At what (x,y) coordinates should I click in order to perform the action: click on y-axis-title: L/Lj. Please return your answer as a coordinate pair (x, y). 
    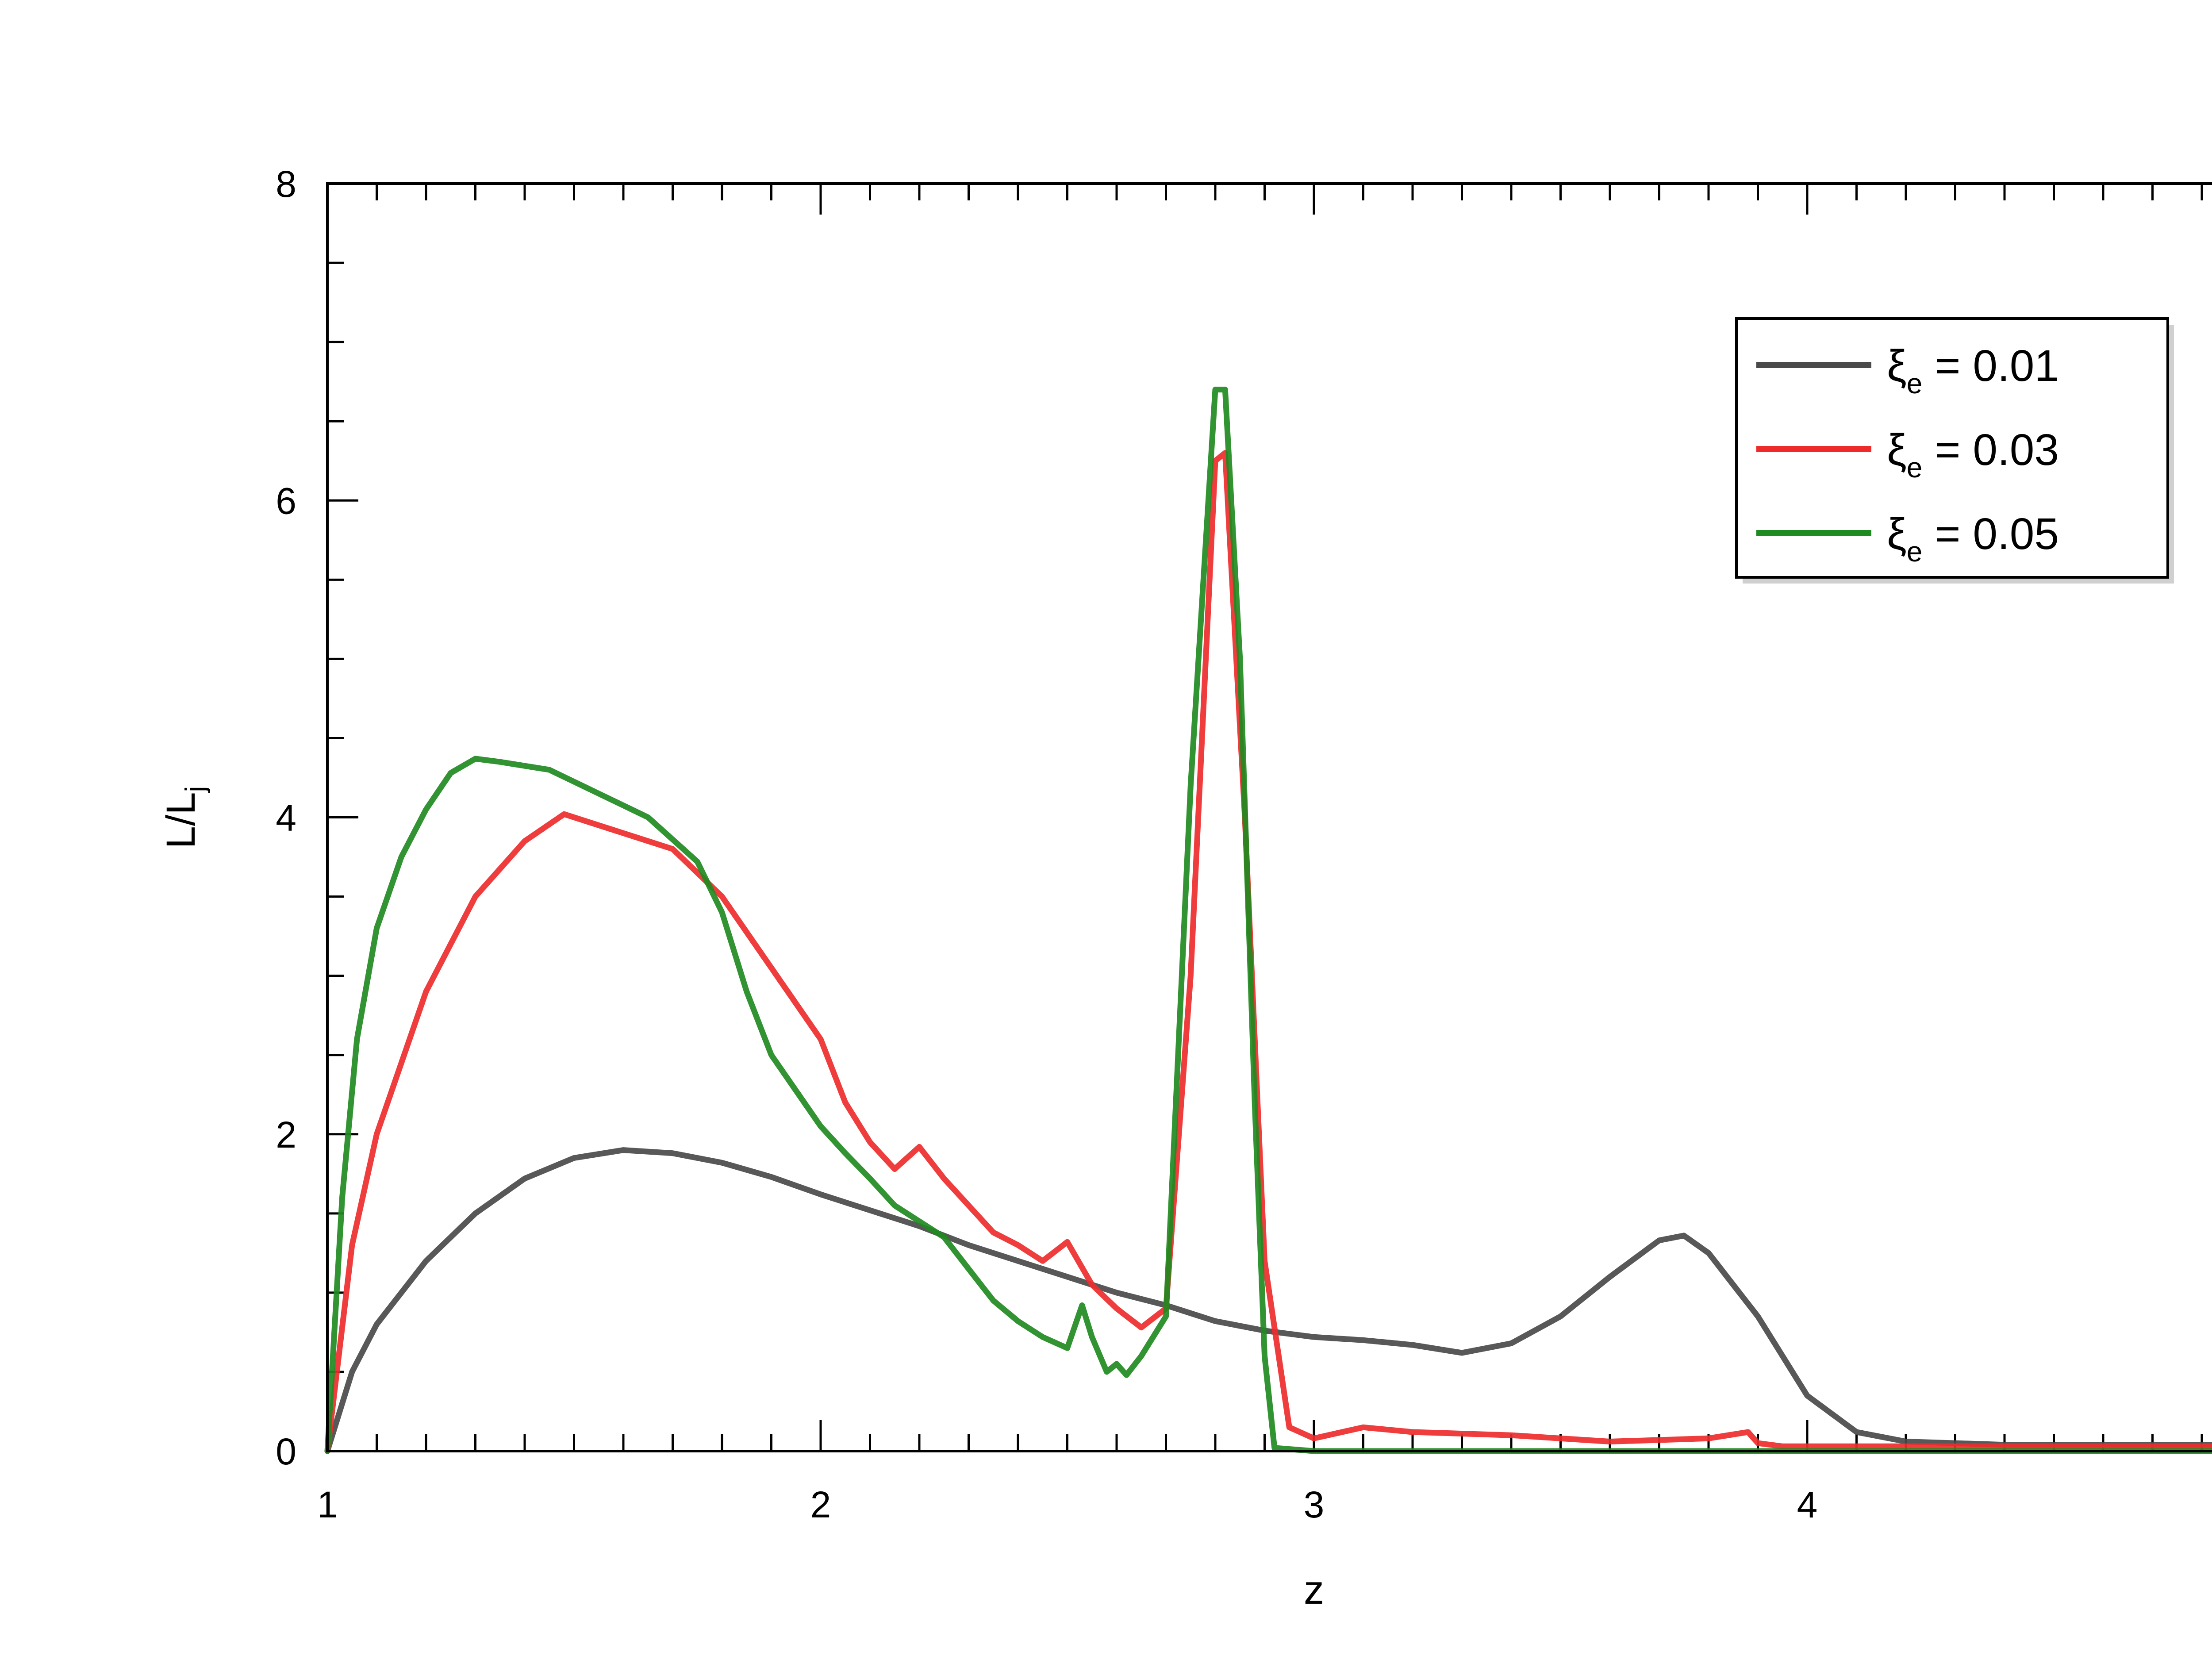
    Looking at the image, I should click on (185, 818).